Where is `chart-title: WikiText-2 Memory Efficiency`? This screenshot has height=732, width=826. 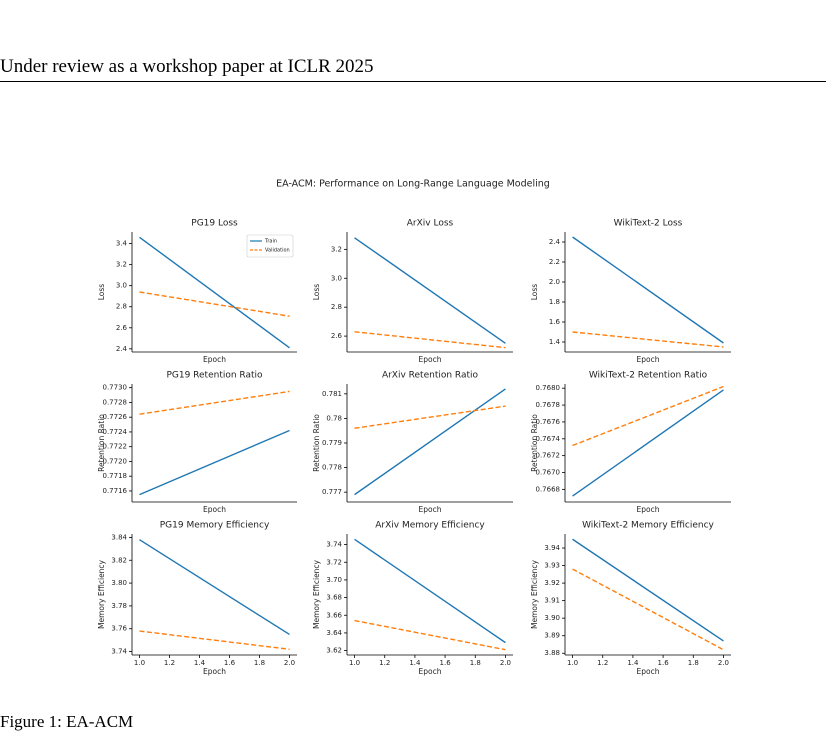
chart-title: WikiText-2 Memory Efficiency is located at coordinates (648, 526).